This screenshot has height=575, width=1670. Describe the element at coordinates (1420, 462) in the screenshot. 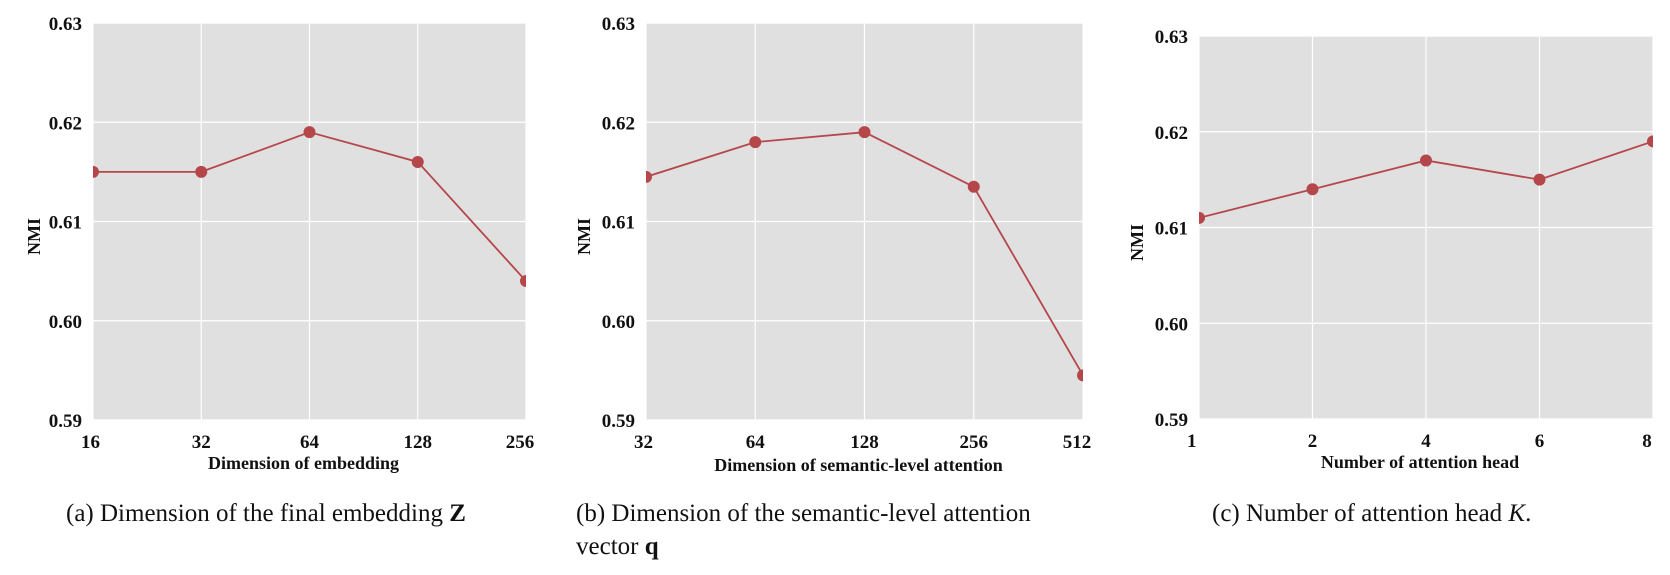

I see `x-axis-label: Number of attention head` at that location.